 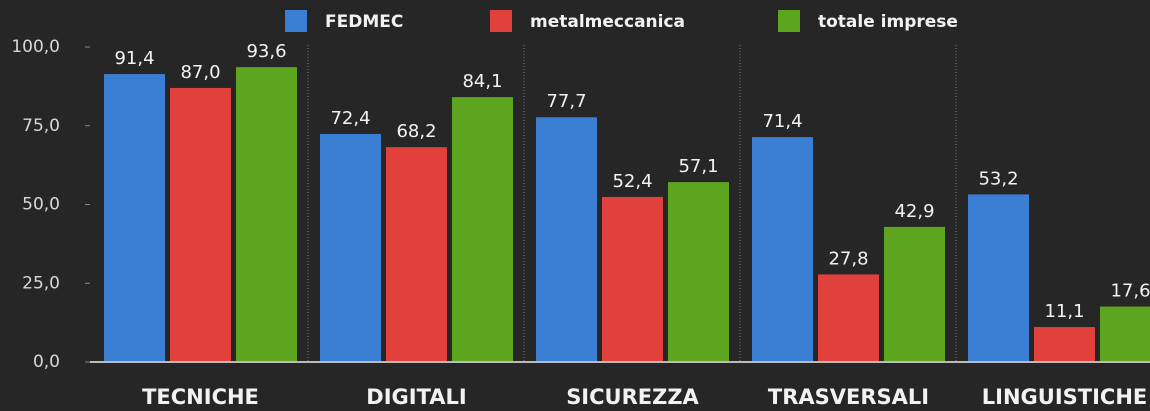 What do you see at coordinates (41, 205) in the screenshot?
I see `y-tick-label: 50,0` at bounding box center [41, 205].